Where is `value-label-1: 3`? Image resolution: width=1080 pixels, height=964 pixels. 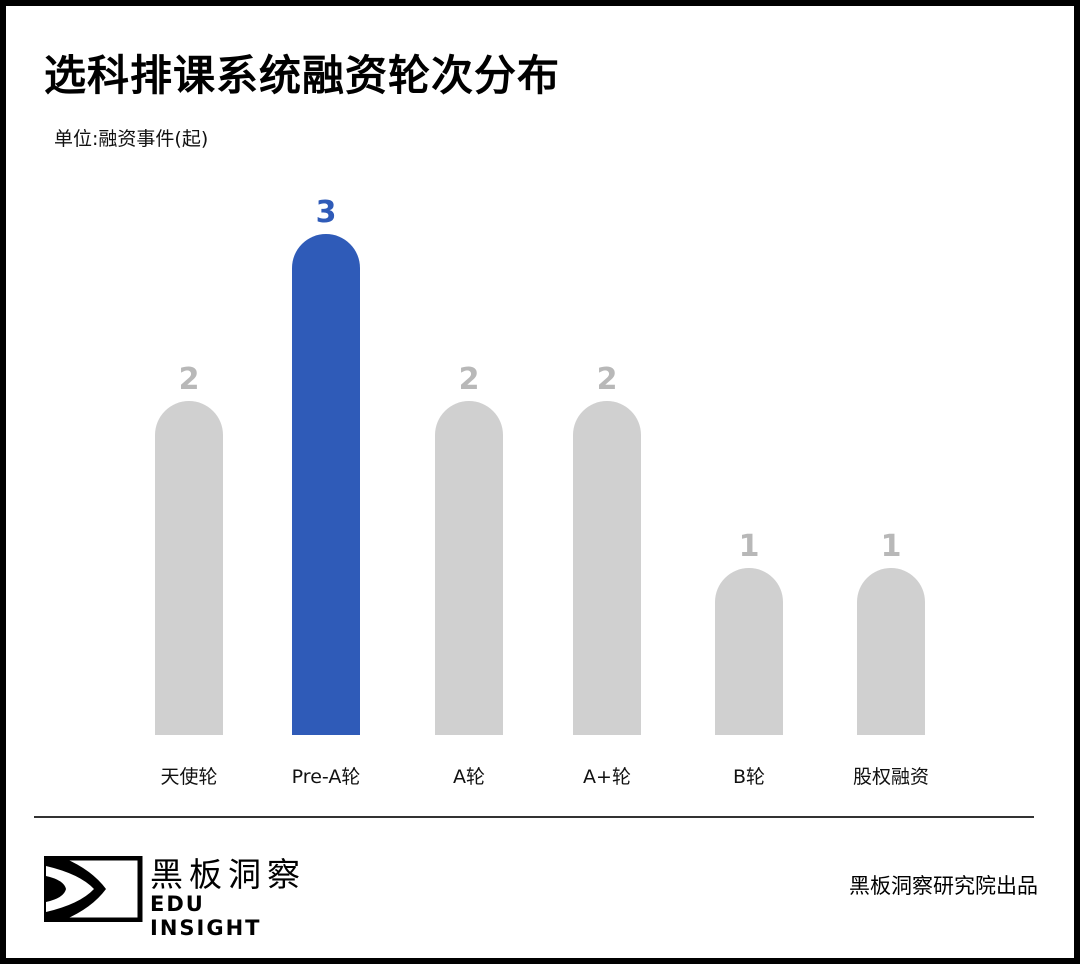
value-label-1: 3 is located at coordinates (326, 212).